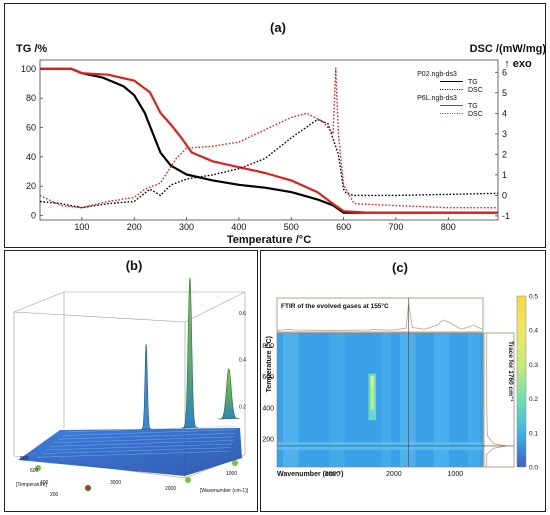 The image size is (550, 515). Describe the element at coordinates (31, 186) in the screenshot. I see `y-left-tick-label: 20` at that location.